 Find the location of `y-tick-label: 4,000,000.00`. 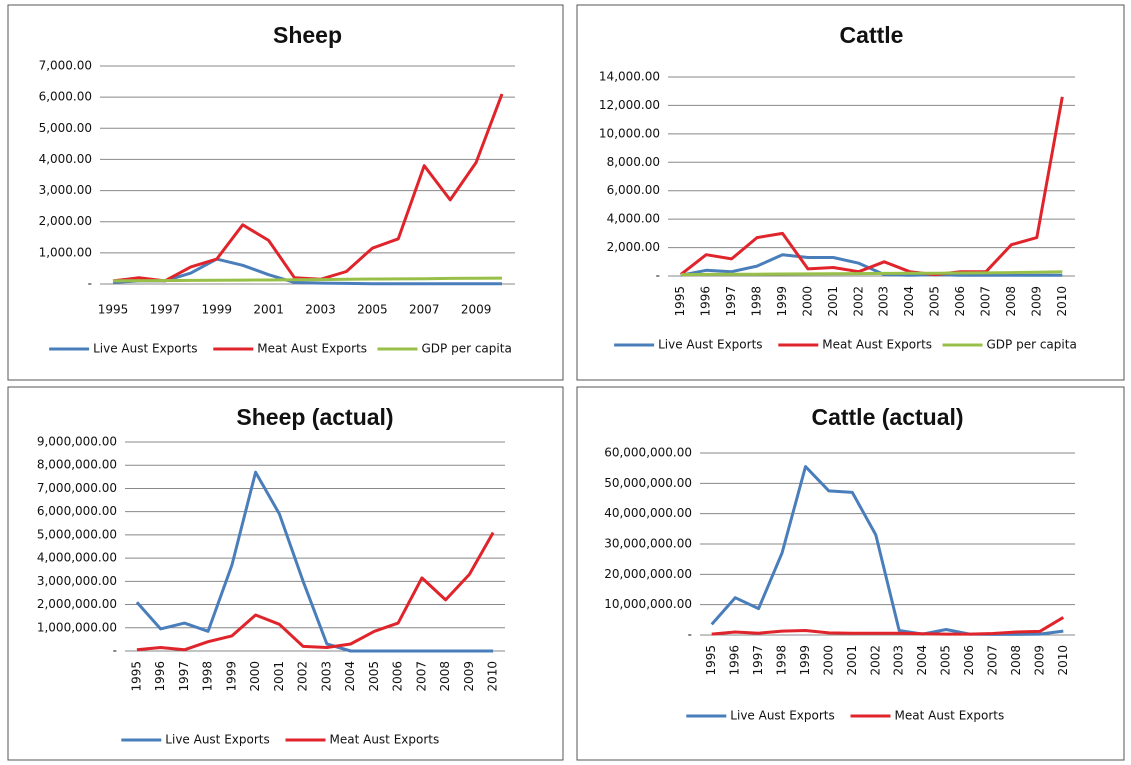

y-tick-label: 4,000,000.00 is located at coordinates (77, 558).